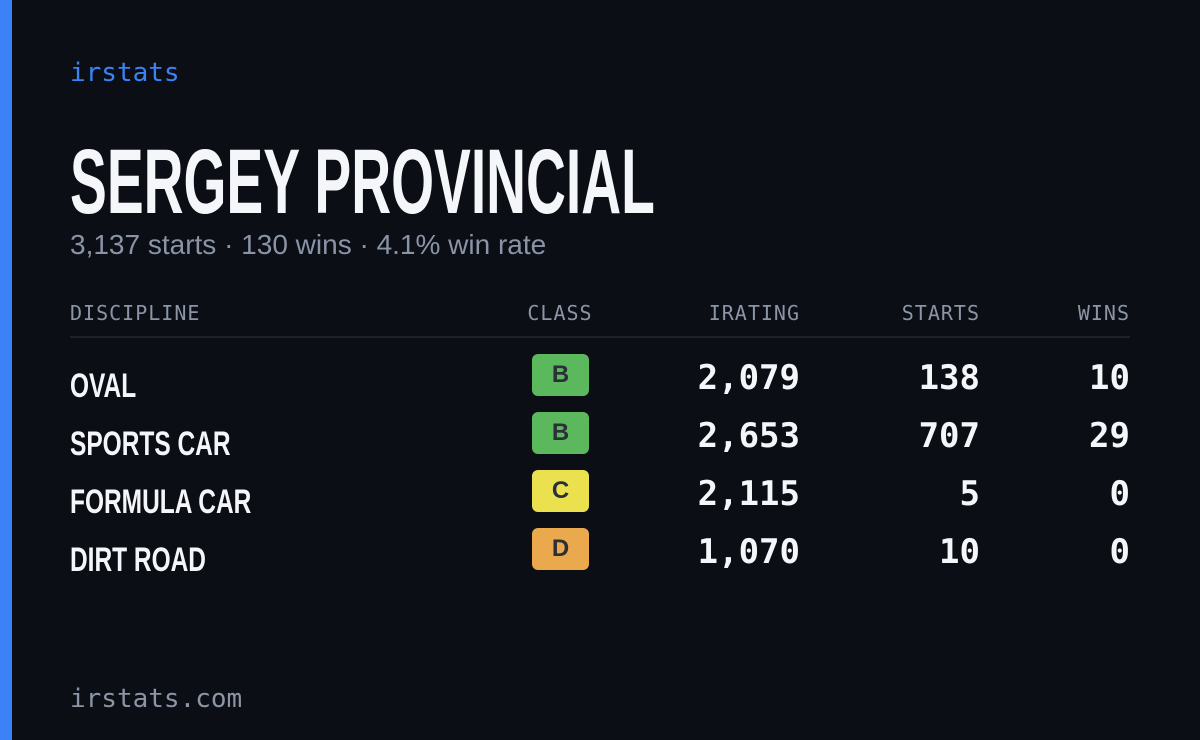 This screenshot has height=740, width=1200. What do you see at coordinates (560, 491) in the screenshot?
I see `class-badge: C` at bounding box center [560, 491].